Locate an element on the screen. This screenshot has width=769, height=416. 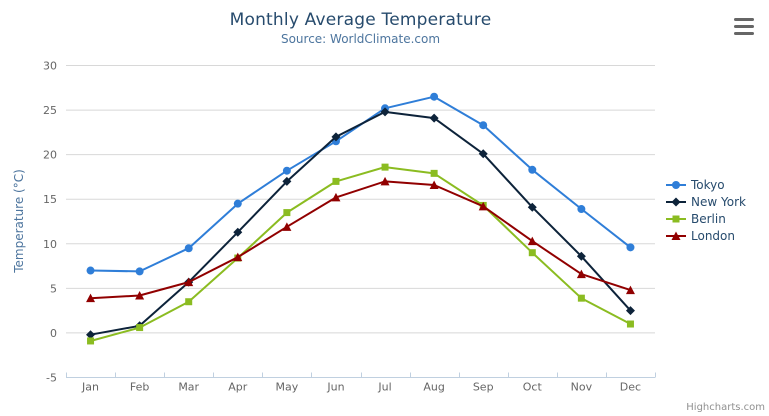
x-axis-label: Jan is located at coordinates (90, 387).